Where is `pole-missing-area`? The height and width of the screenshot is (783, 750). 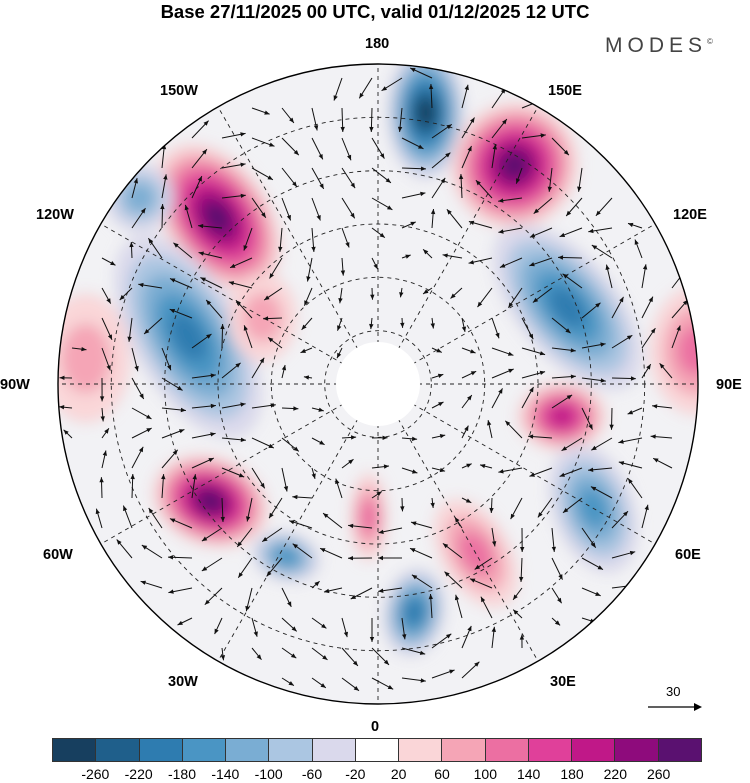
pole-missing-area is located at coordinates (378, 384).